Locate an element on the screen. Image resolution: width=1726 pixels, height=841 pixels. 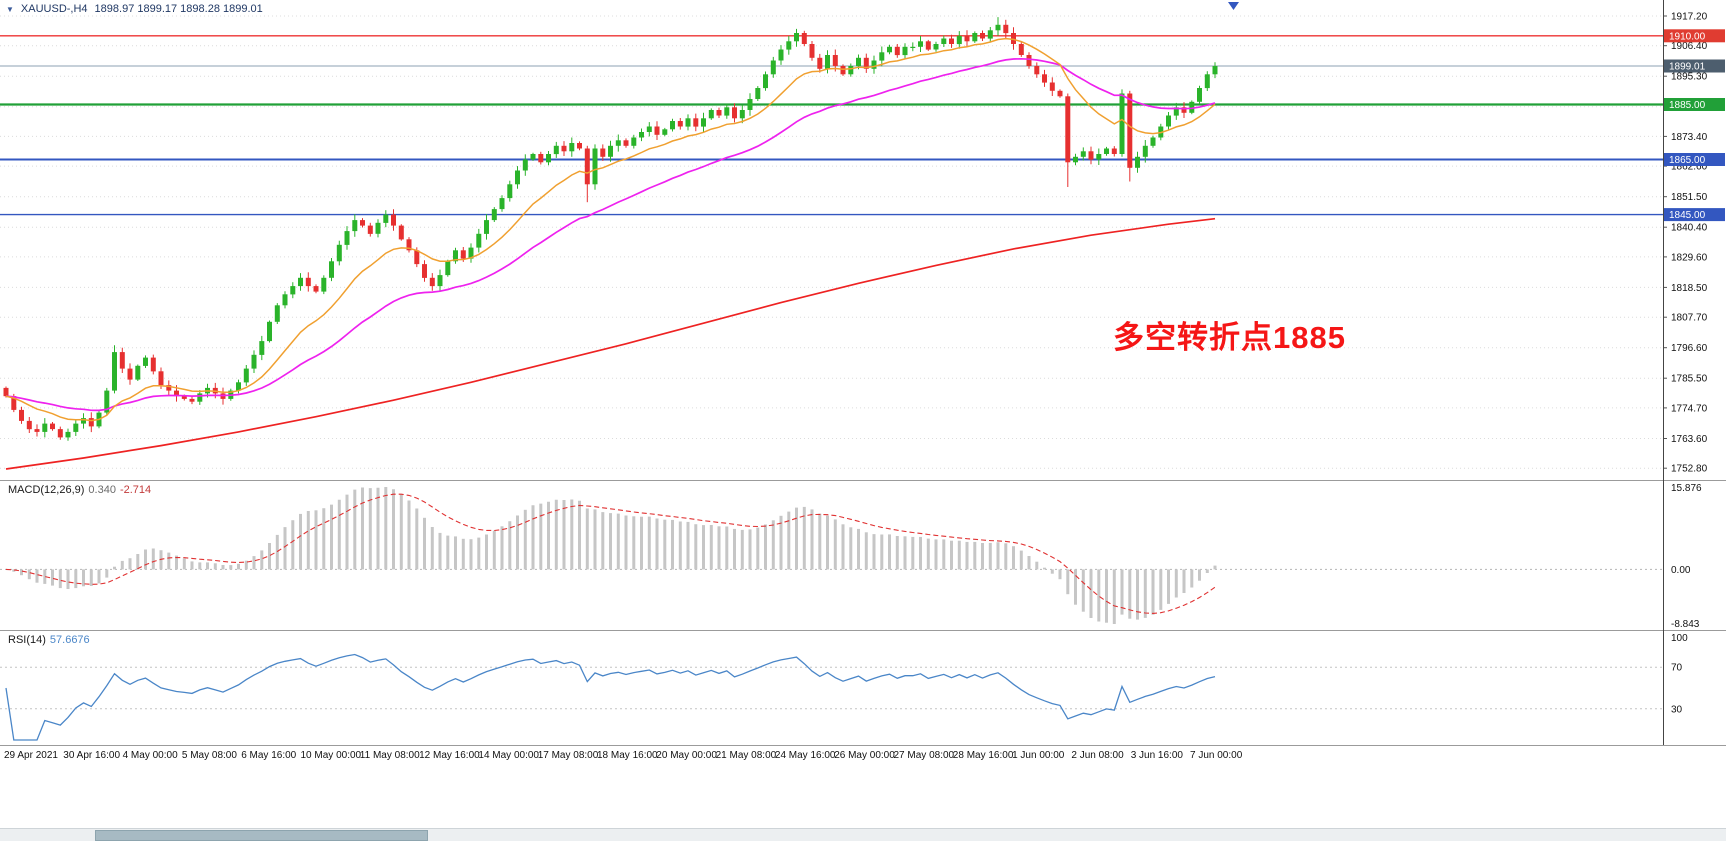
svg-text: 3 Jun 16:00 is located at coordinates (1157, 755).